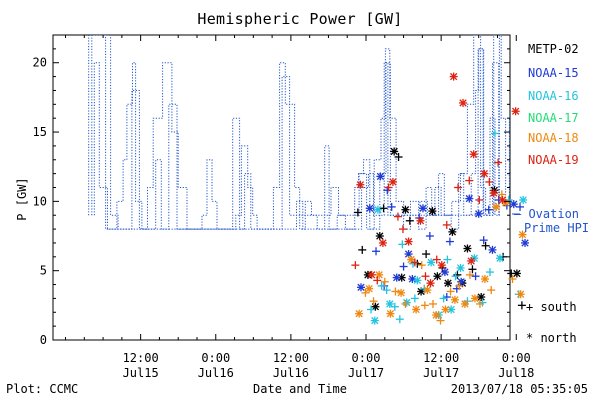 The height and width of the screenshot is (400, 600). Describe the element at coordinates (516, 373) in the screenshot. I see `x-tick-day: Jul18` at that location.